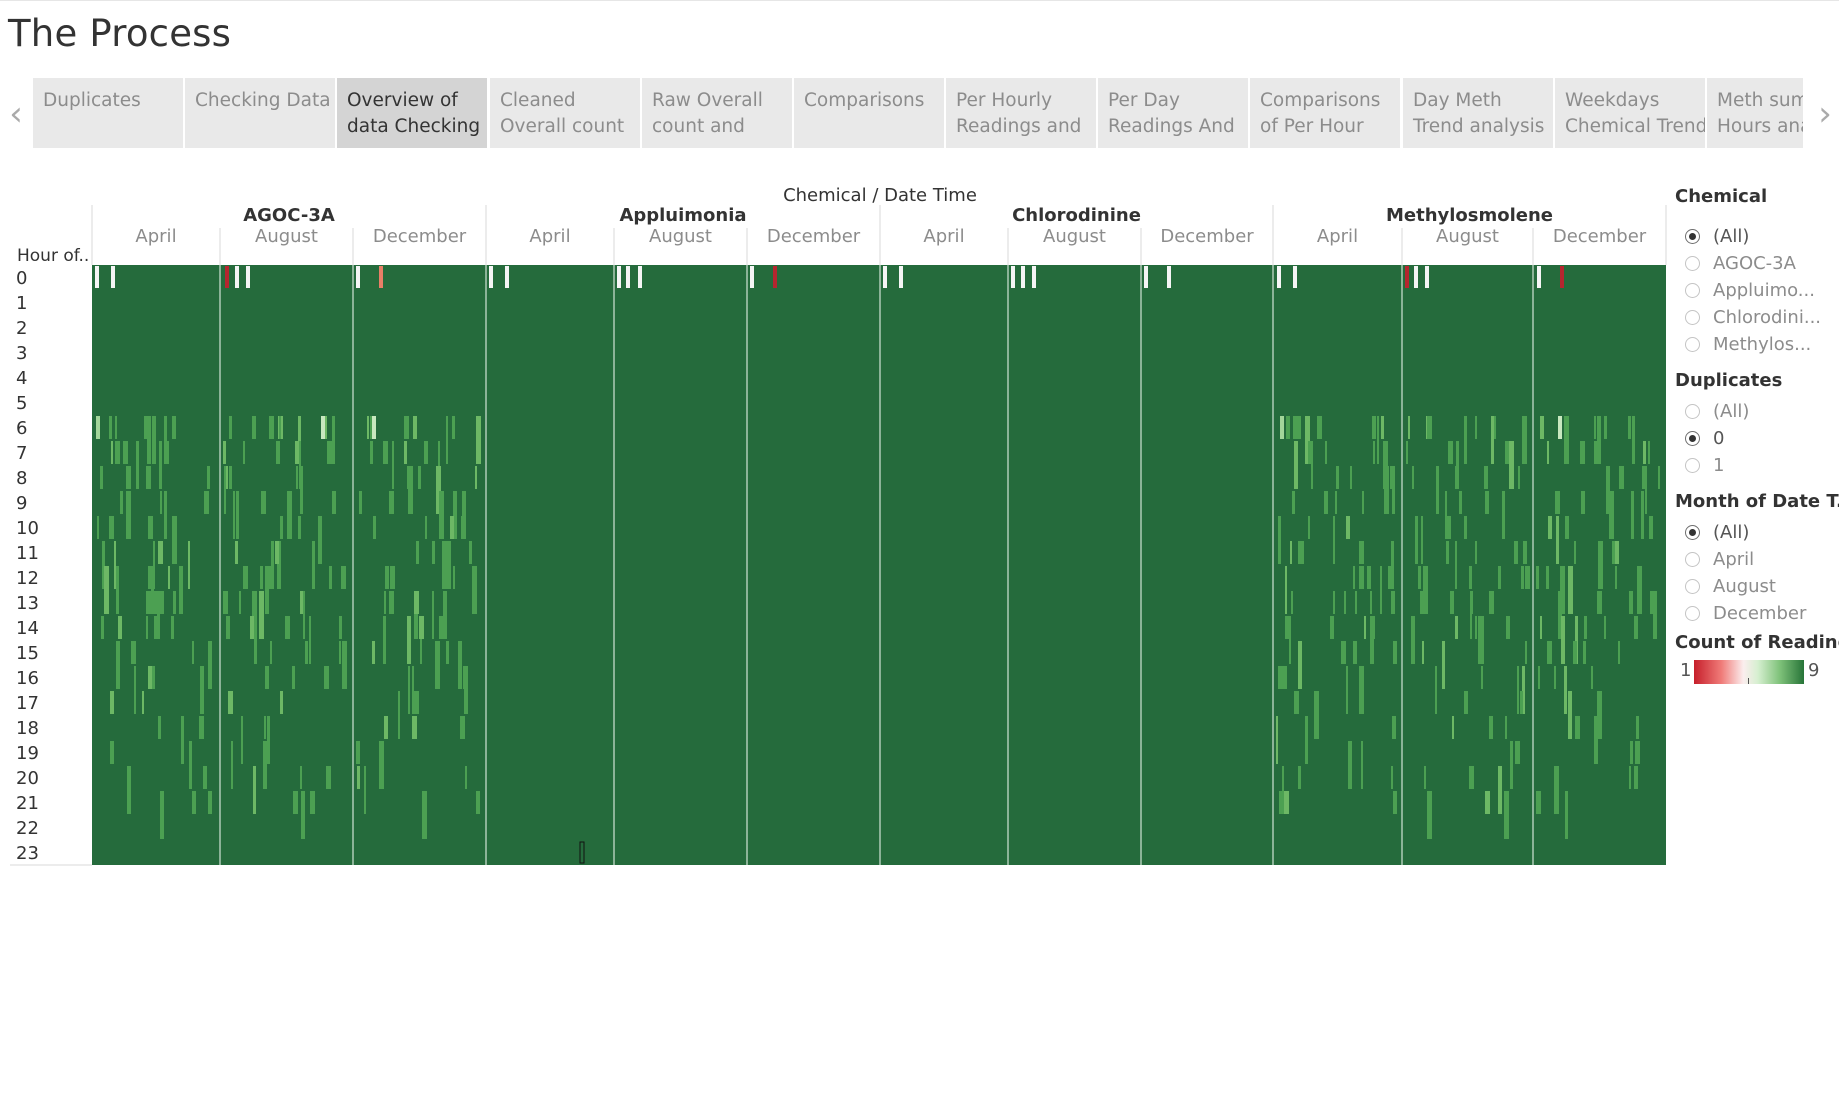 The image size is (1839, 1102). I want to click on tab-5: Comparisons, so click(869, 113).